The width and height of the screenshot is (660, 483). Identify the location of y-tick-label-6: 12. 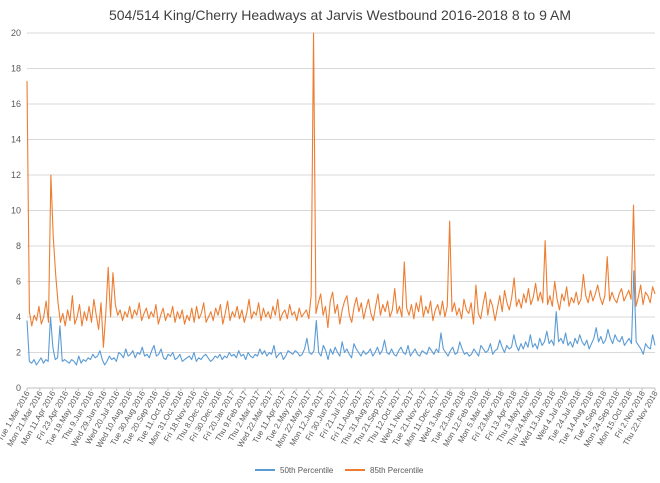
(16, 175).